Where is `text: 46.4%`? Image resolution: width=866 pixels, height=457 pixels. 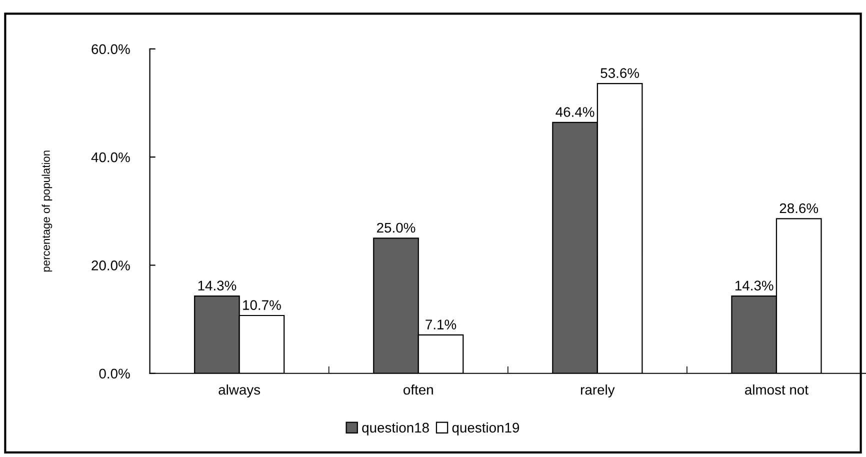 text: 46.4% is located at coordinates (575, 112).